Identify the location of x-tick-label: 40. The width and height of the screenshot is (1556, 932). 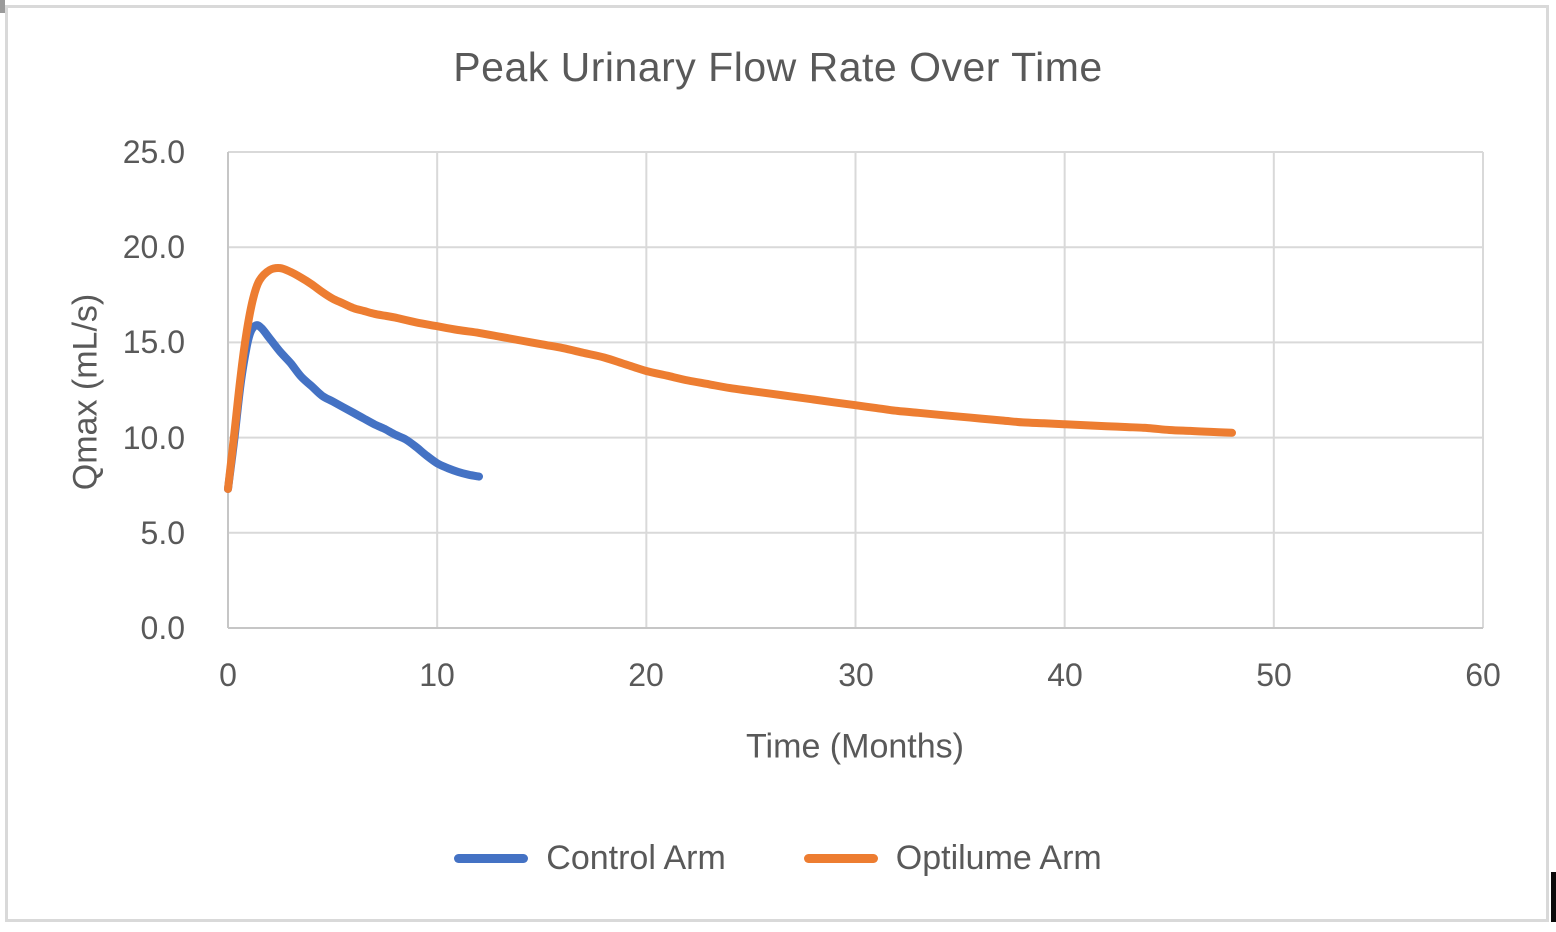
(1065, 675).